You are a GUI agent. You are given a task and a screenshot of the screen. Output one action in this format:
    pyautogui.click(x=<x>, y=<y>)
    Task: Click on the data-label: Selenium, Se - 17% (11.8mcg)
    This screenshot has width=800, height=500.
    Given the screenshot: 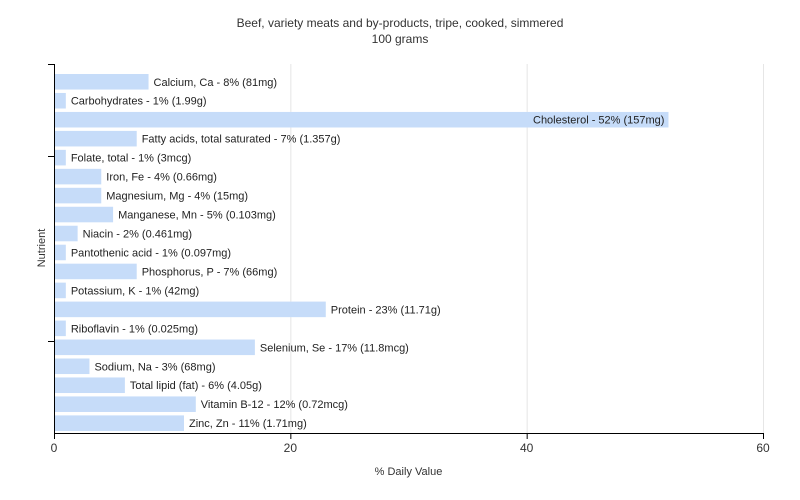 What is the action you would take?
    pyautogui.click(x=334, y=348)
    